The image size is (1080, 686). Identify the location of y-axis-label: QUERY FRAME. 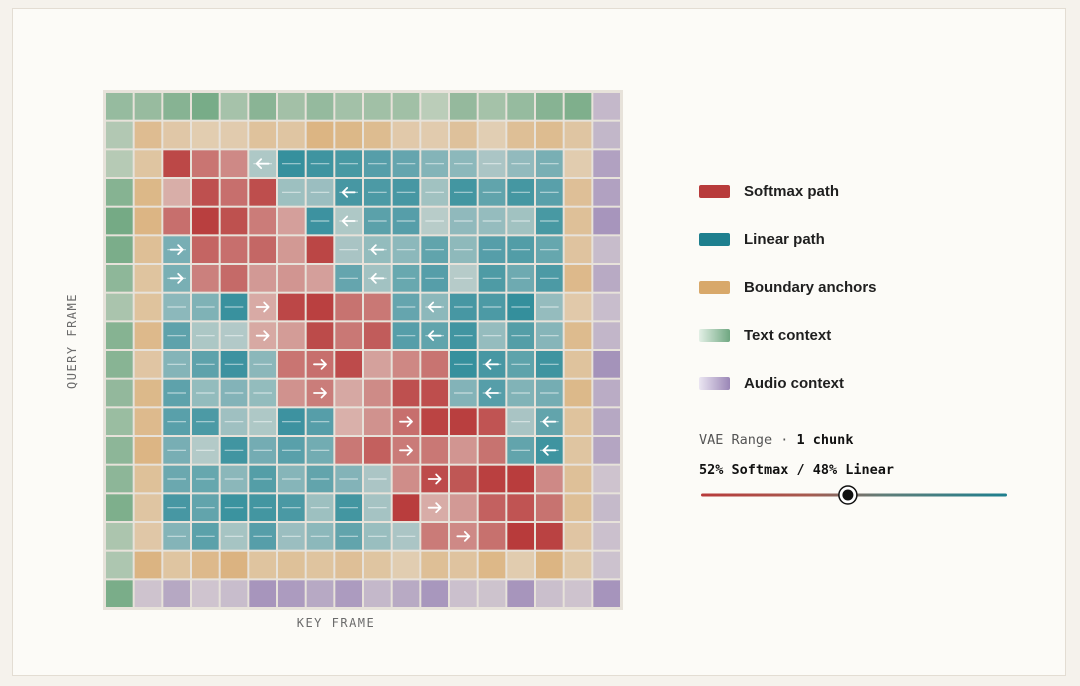
(72, 341).